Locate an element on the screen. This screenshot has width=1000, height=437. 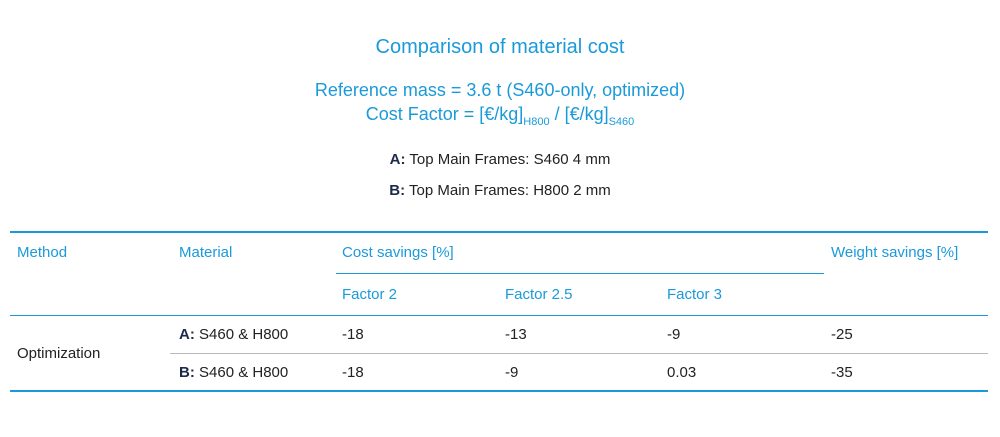
method-optimization: Optimization is located at coordinates (59, 353).